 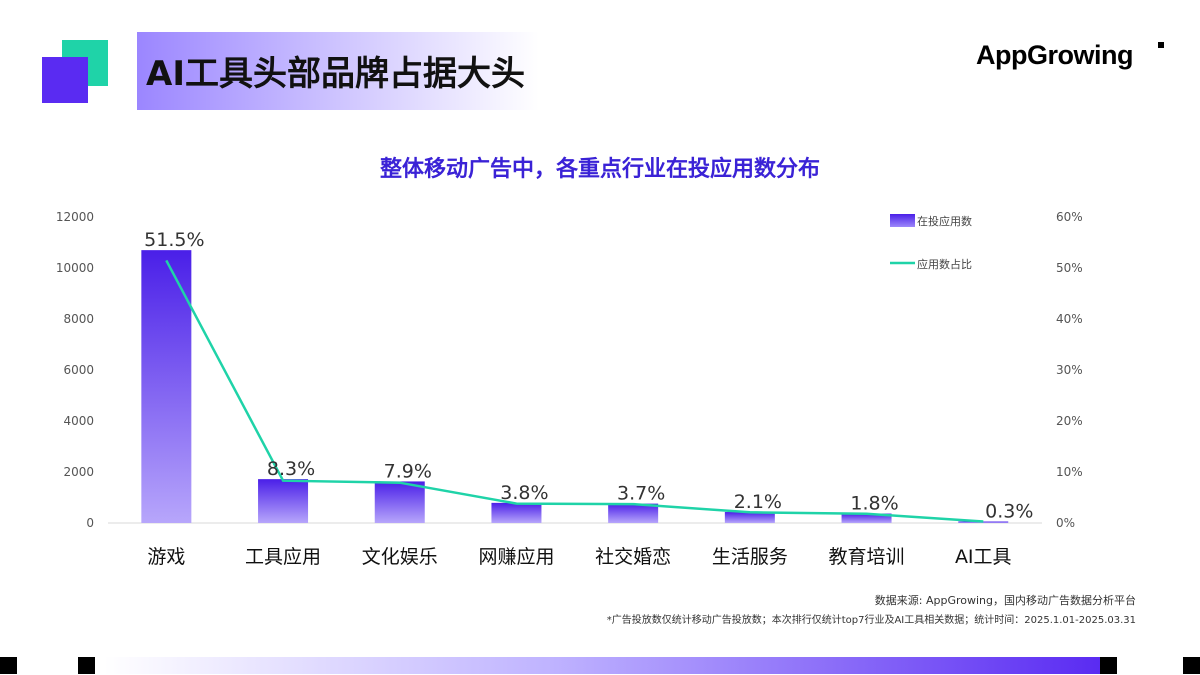 I want to click on percent-label: 8.3%, so click(x=291, y=469).